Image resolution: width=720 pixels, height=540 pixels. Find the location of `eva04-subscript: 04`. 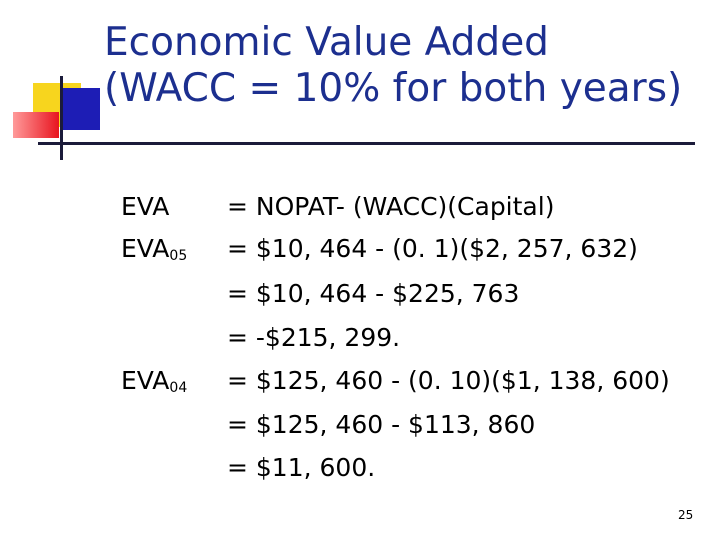

eva04-subscript: 04 is located at coordinates (178, 388).